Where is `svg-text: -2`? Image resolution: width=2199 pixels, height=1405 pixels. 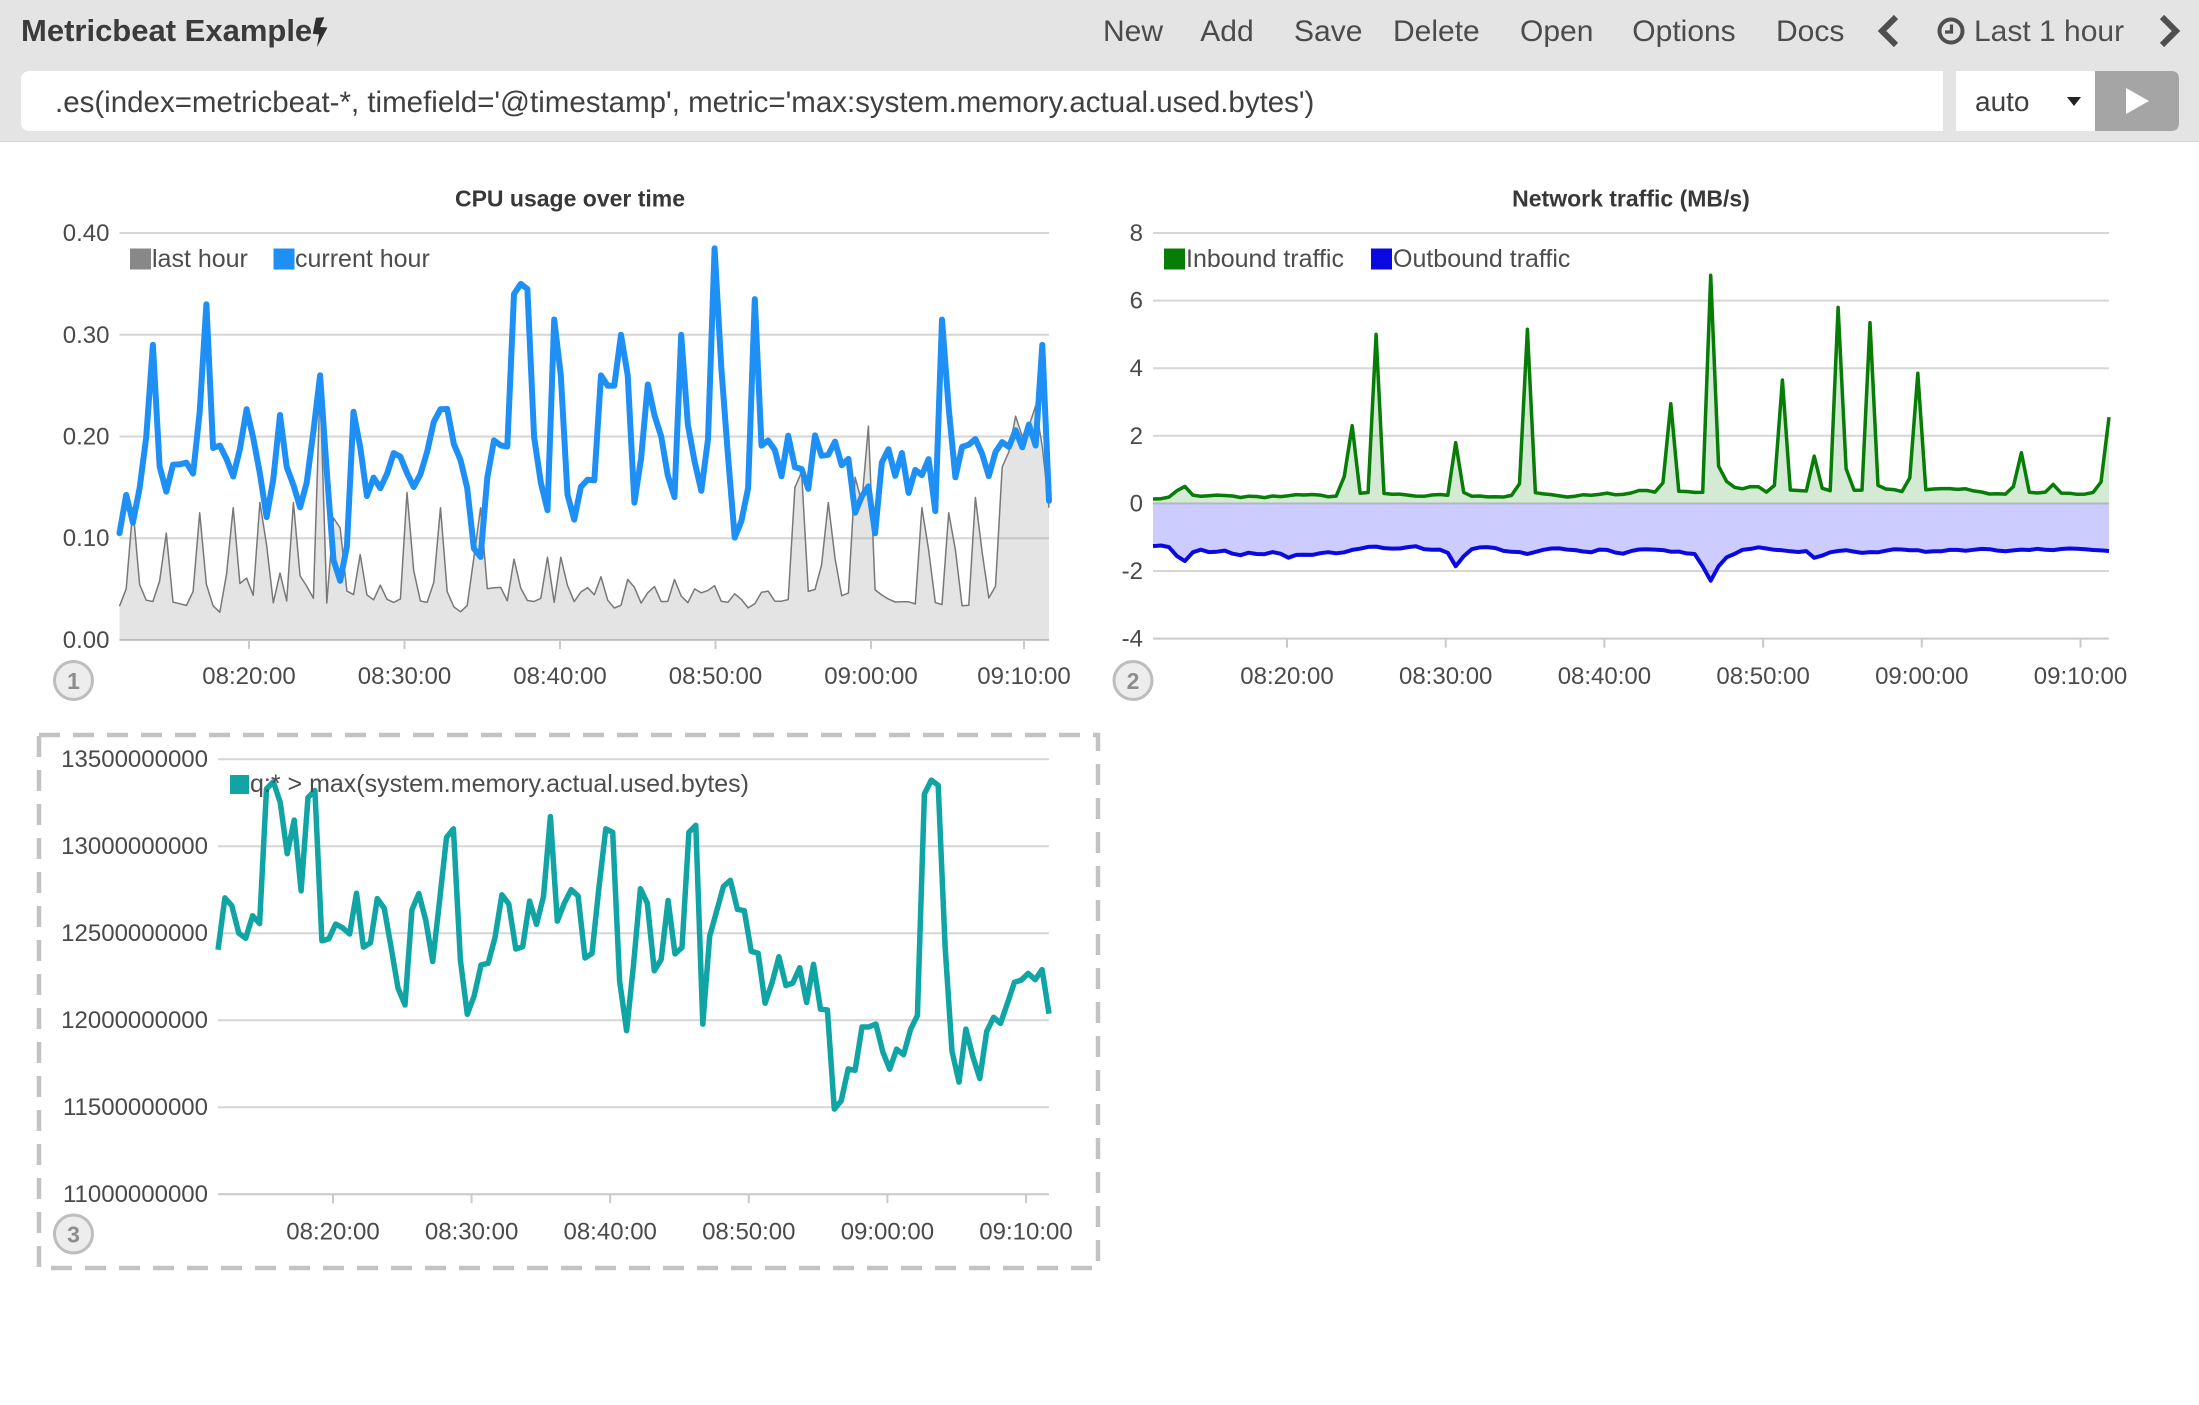
svg-text: -2 is located at coordinates (1132, 571).